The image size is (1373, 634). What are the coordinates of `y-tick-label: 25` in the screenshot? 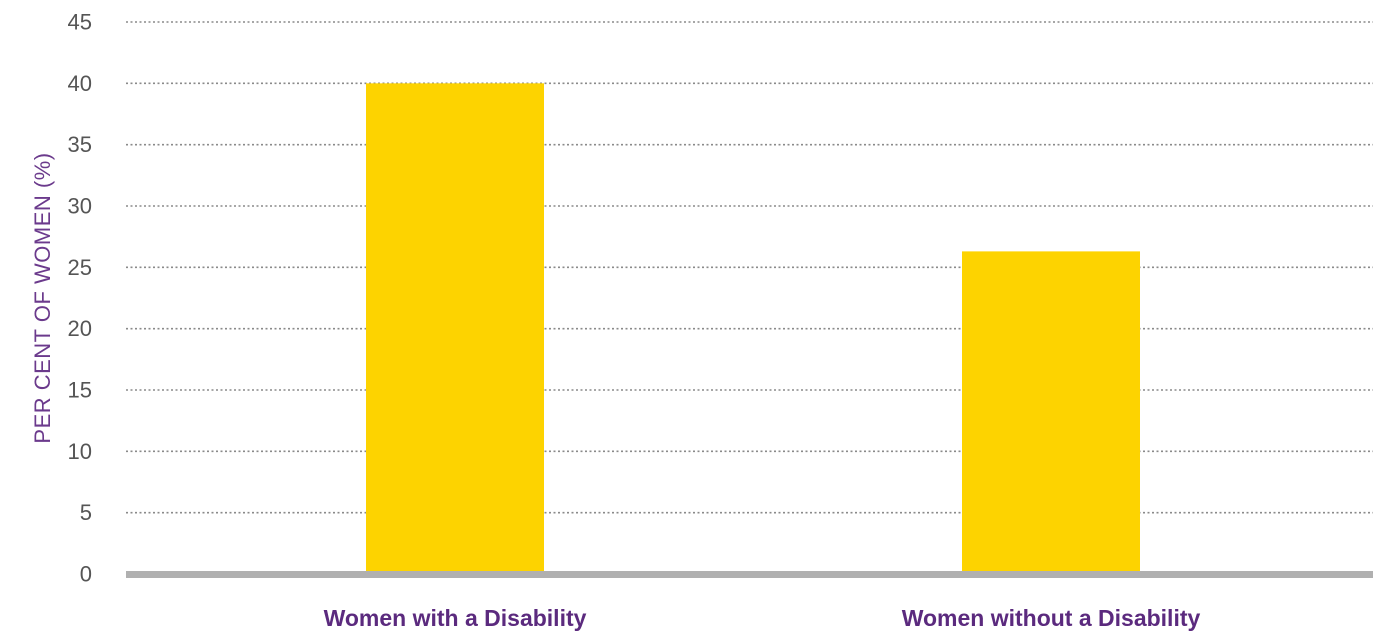 It's located at (80, 267).